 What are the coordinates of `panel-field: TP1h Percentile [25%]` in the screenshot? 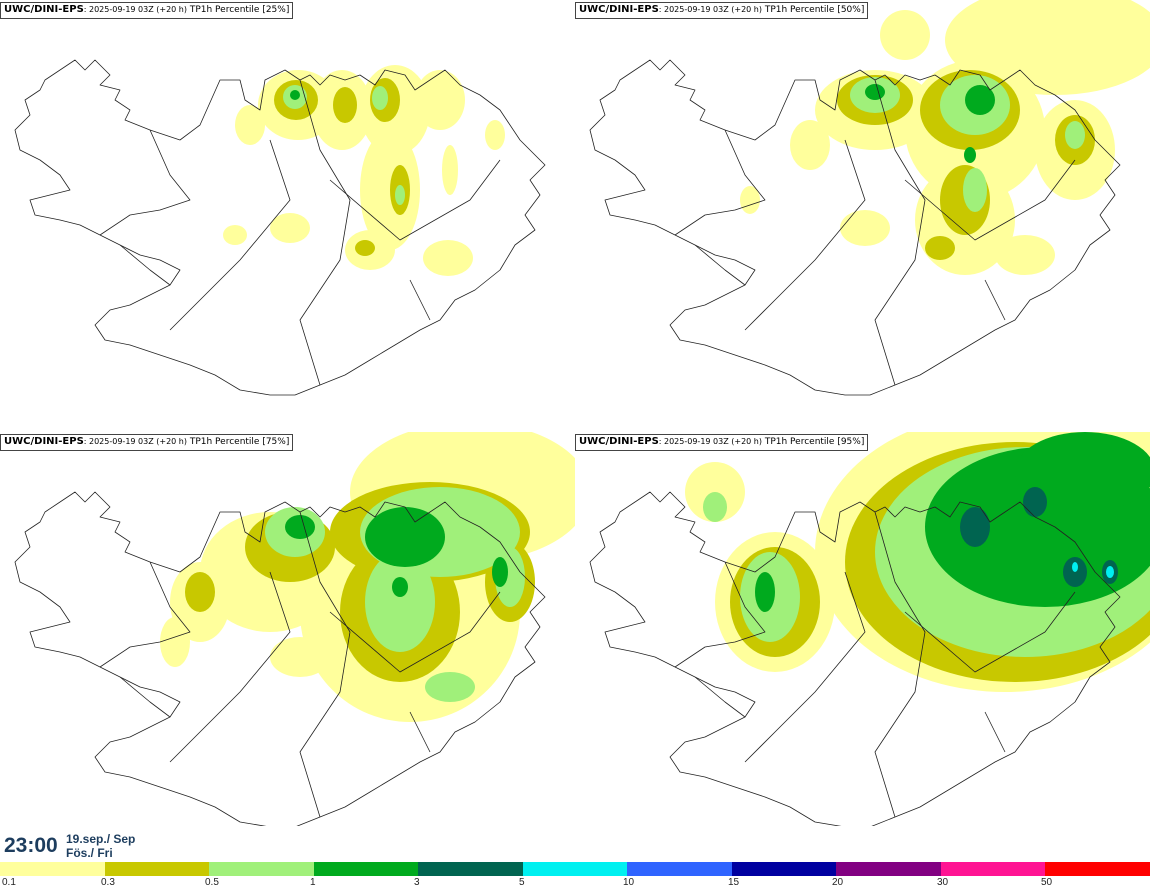 It's located at (238, 10).